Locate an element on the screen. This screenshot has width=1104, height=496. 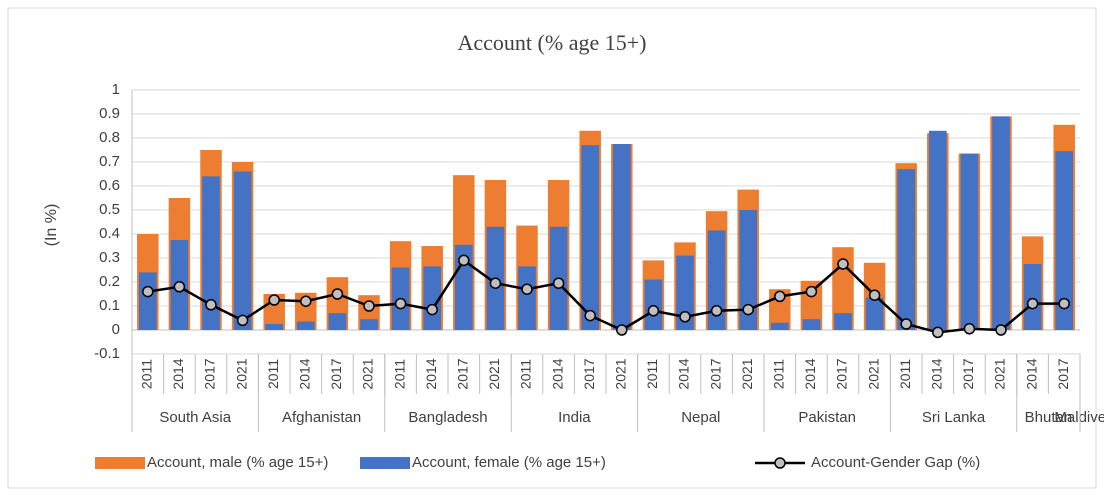
group-label: Nepal is located at coordinates (700, 417).